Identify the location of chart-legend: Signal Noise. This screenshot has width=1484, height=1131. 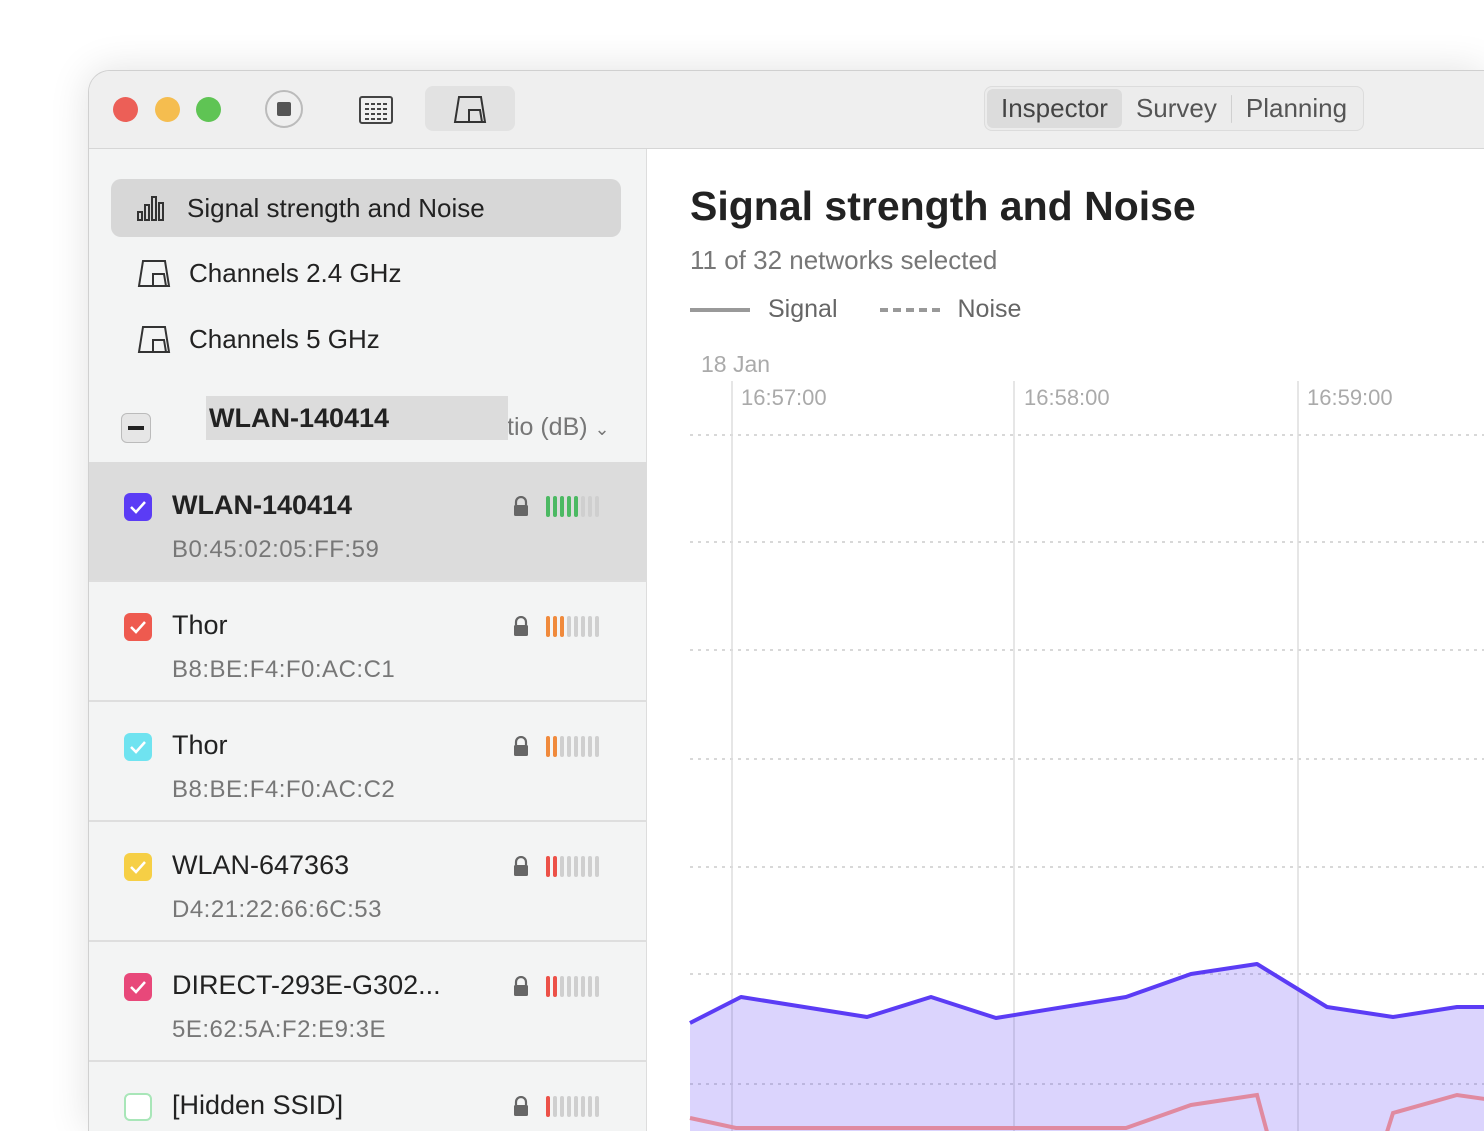
(855, 309).